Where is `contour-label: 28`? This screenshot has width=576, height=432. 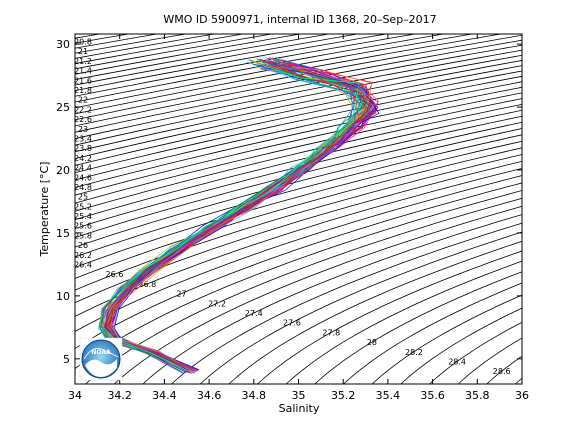
contour-label: 28 is located at coordinates (372, 342).